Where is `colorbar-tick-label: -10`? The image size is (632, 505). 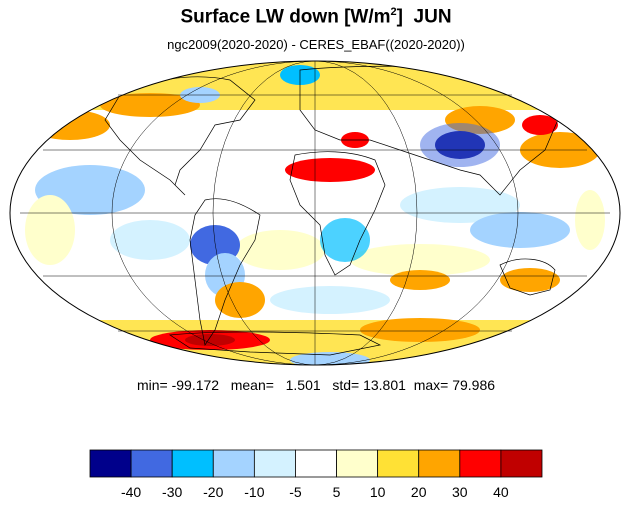
colorbar-tick-label: -10 is located at coordinates (254, 492).